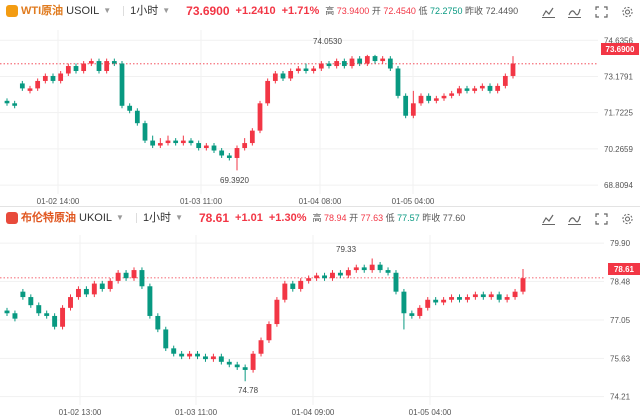  What do you see at coordinates (136, 218) in the screenshot?
I see `divider` at bounding box center [136, 218].